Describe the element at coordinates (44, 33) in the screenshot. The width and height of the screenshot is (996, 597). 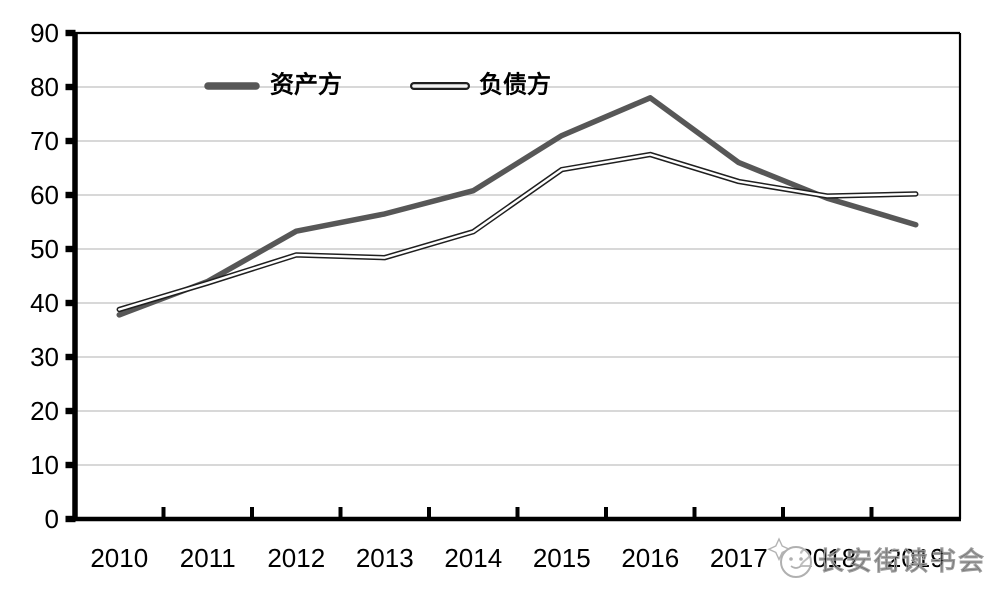
I see `y-axis-label: 90` at that location.